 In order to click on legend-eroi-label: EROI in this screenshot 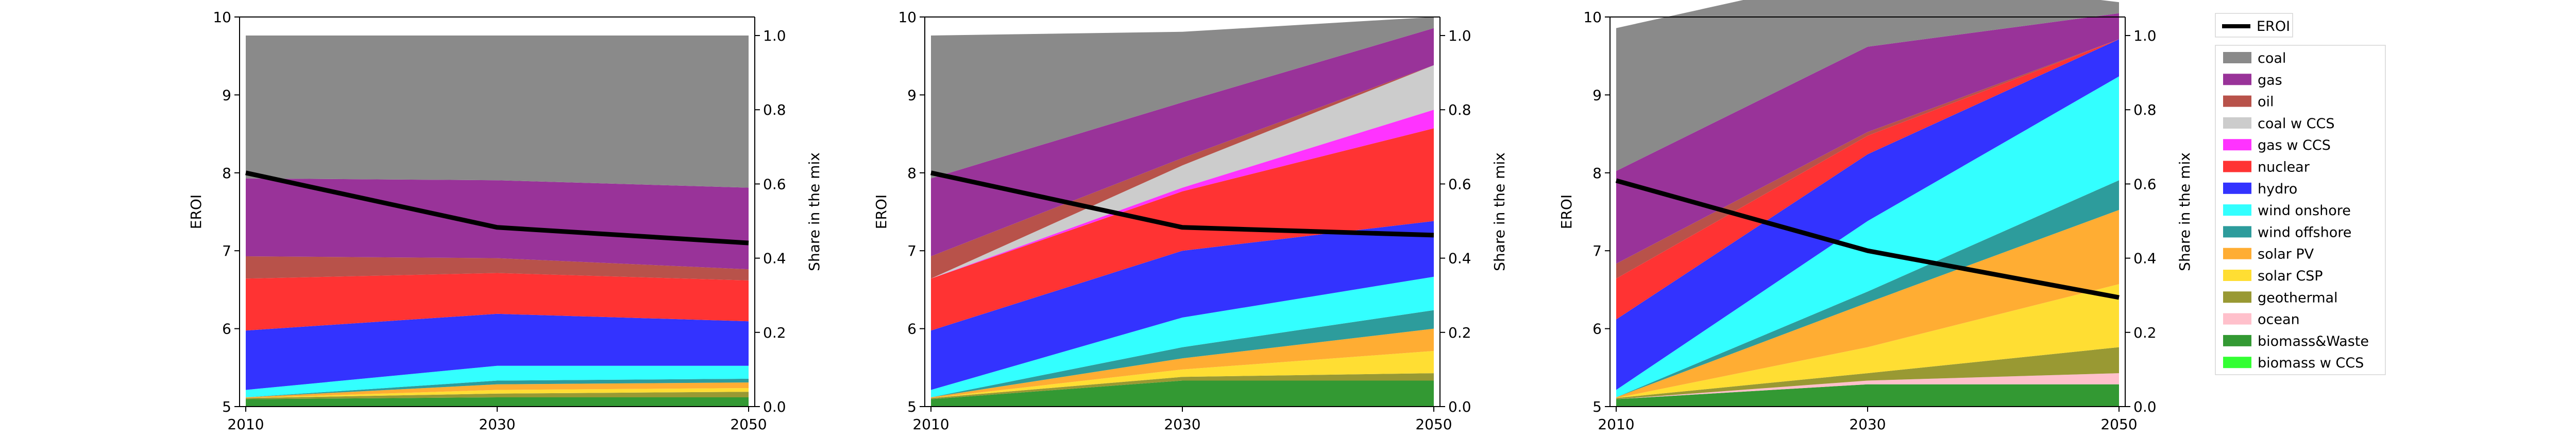, I will do `click(2273, 27)`.